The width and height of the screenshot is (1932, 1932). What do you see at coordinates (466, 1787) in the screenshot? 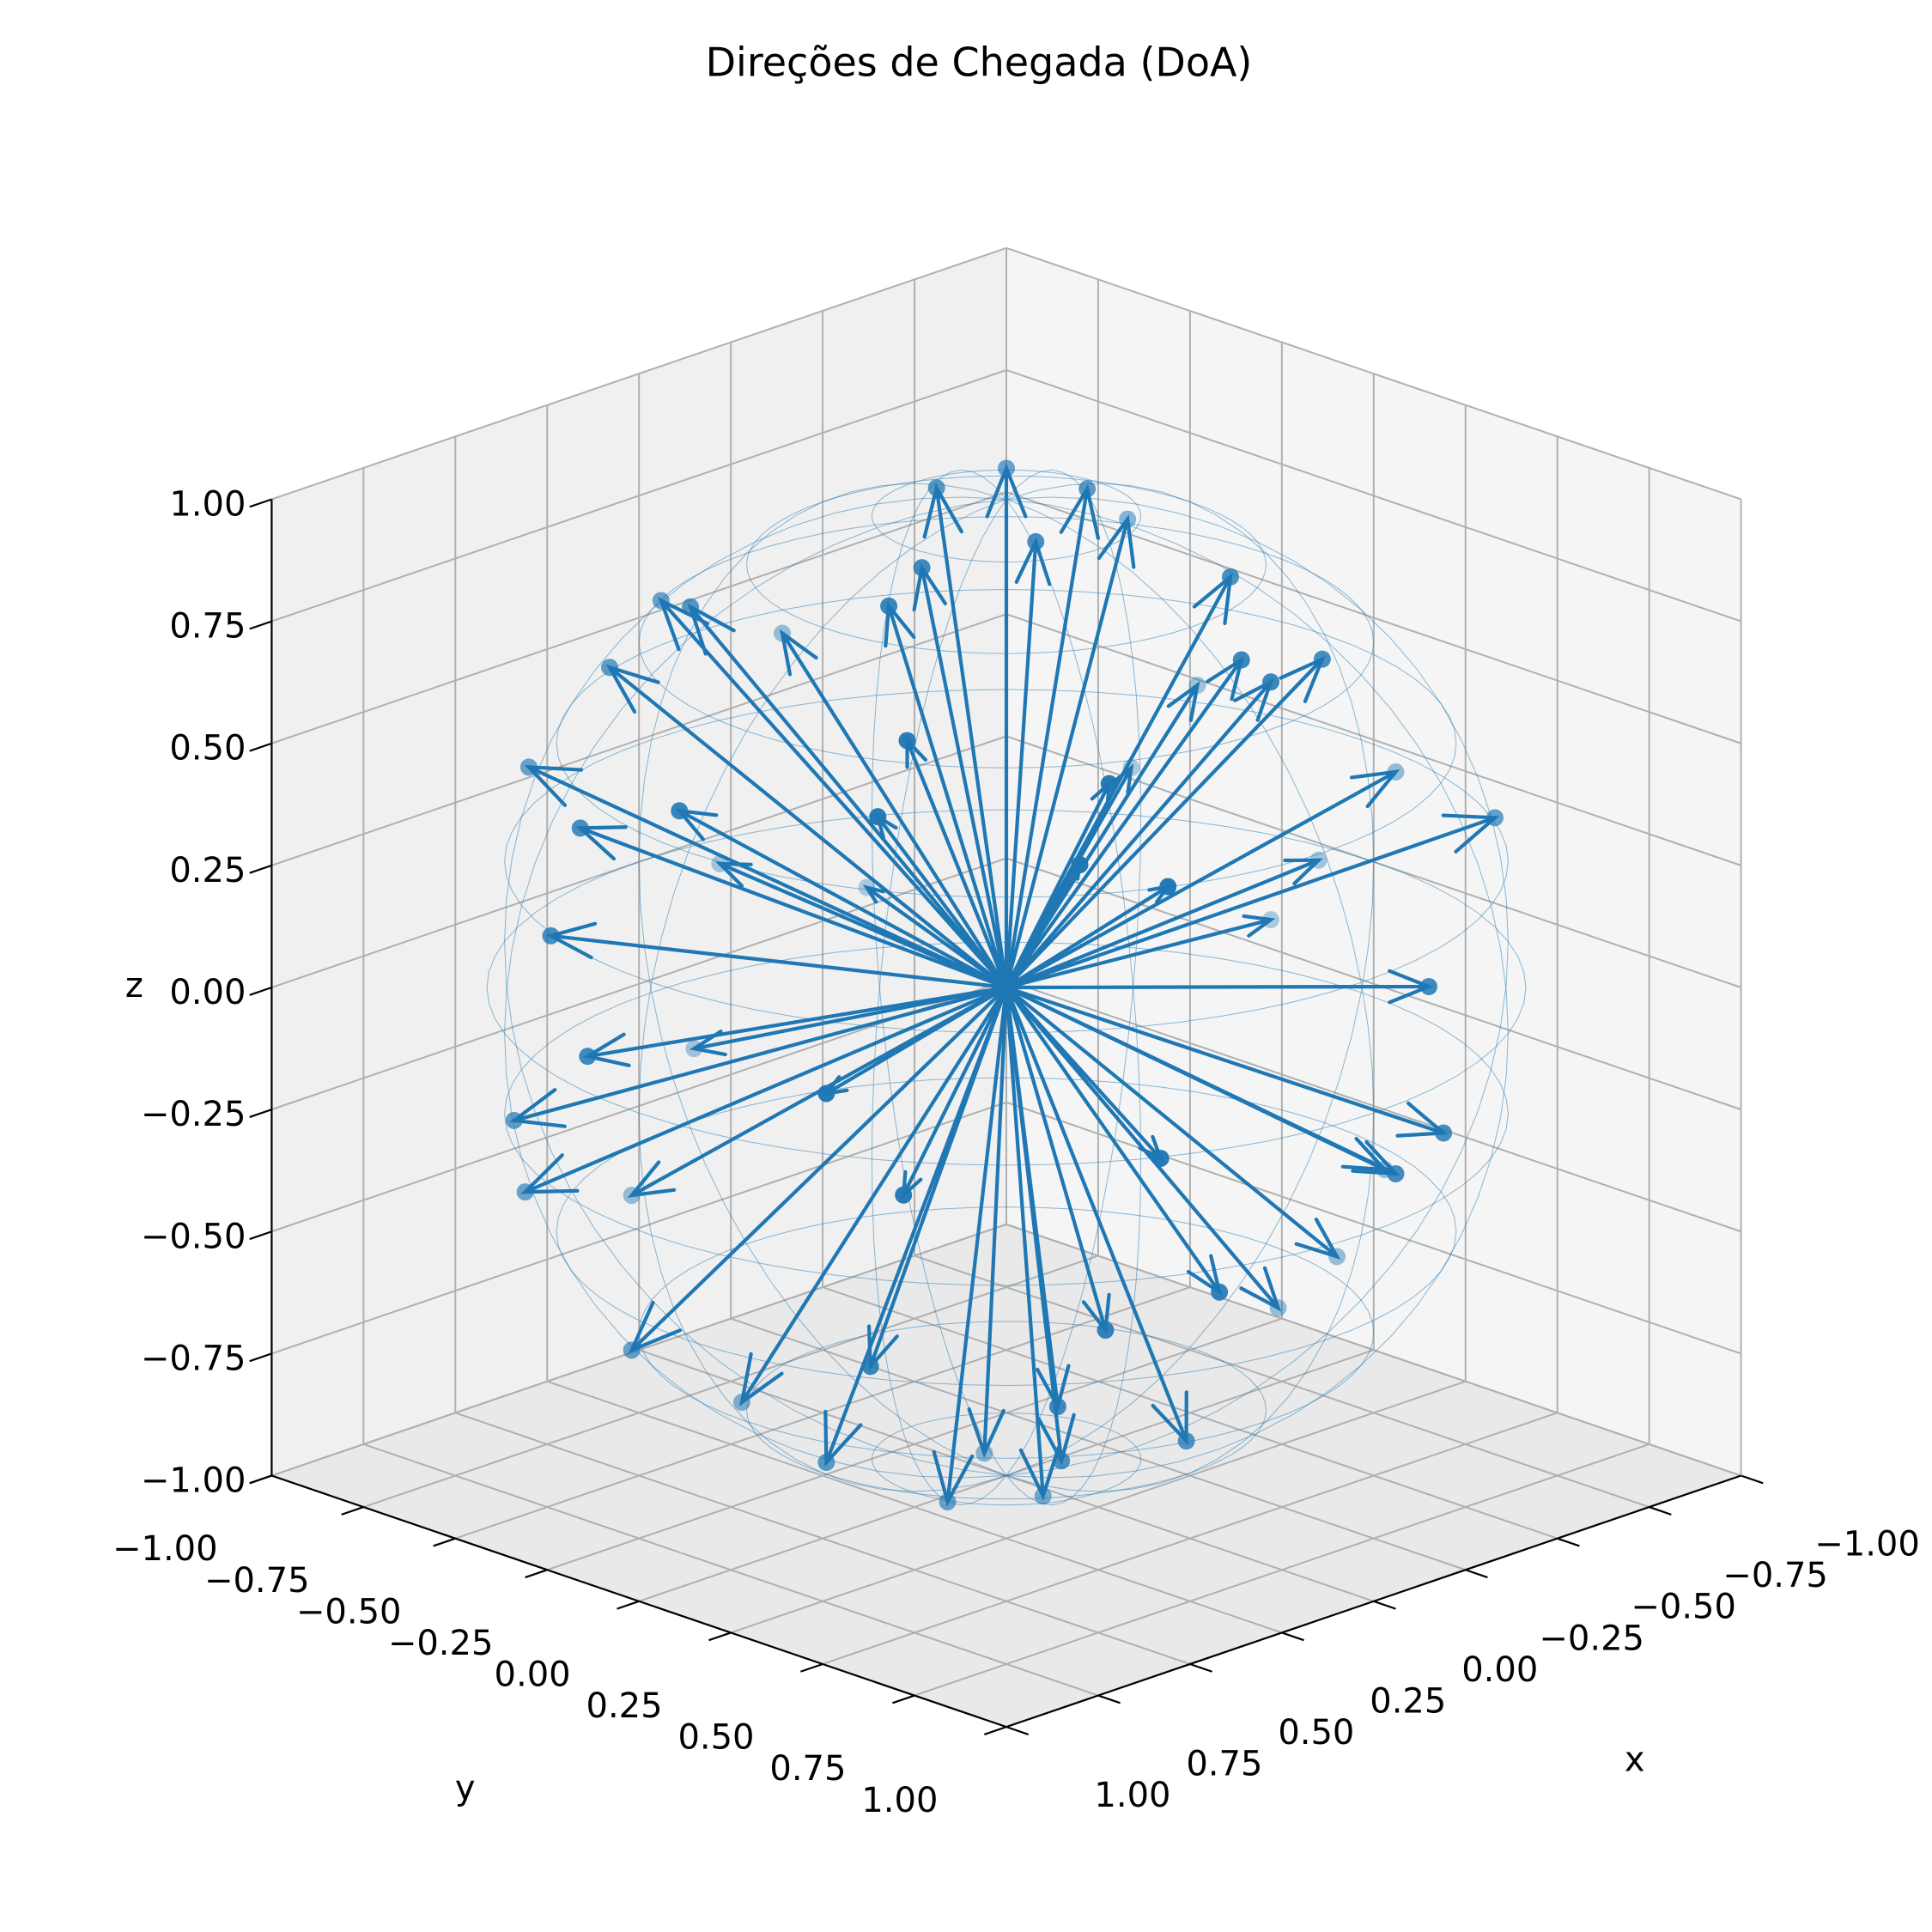
I see `y-axis-label: y` at bounding box center [466, 1787].